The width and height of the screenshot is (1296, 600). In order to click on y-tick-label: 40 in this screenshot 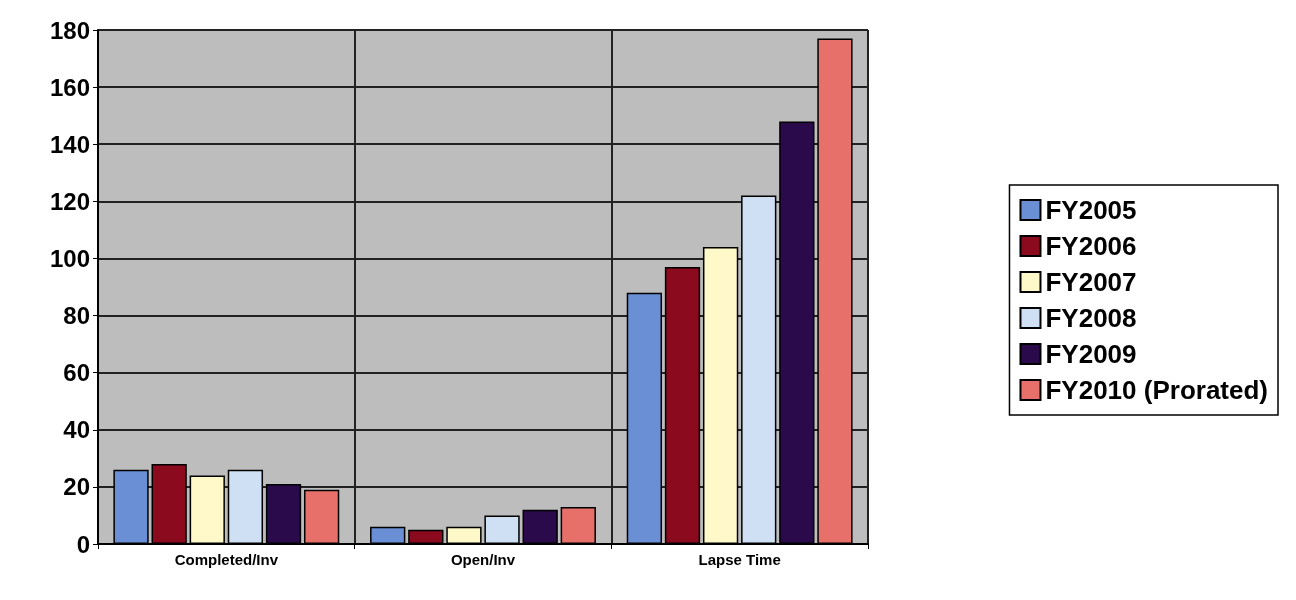, I will do `click(76, 430)`.